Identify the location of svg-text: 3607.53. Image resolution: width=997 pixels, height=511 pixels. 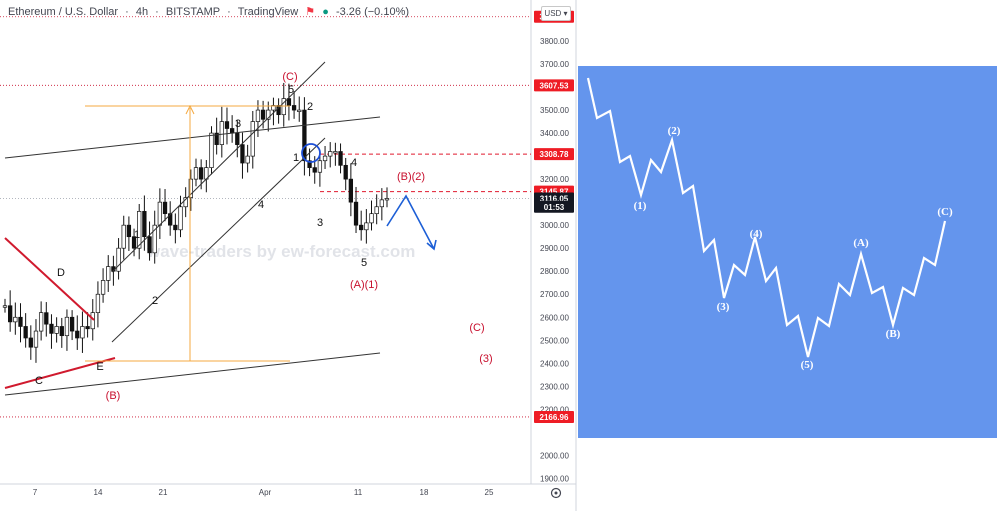
(554, 85).